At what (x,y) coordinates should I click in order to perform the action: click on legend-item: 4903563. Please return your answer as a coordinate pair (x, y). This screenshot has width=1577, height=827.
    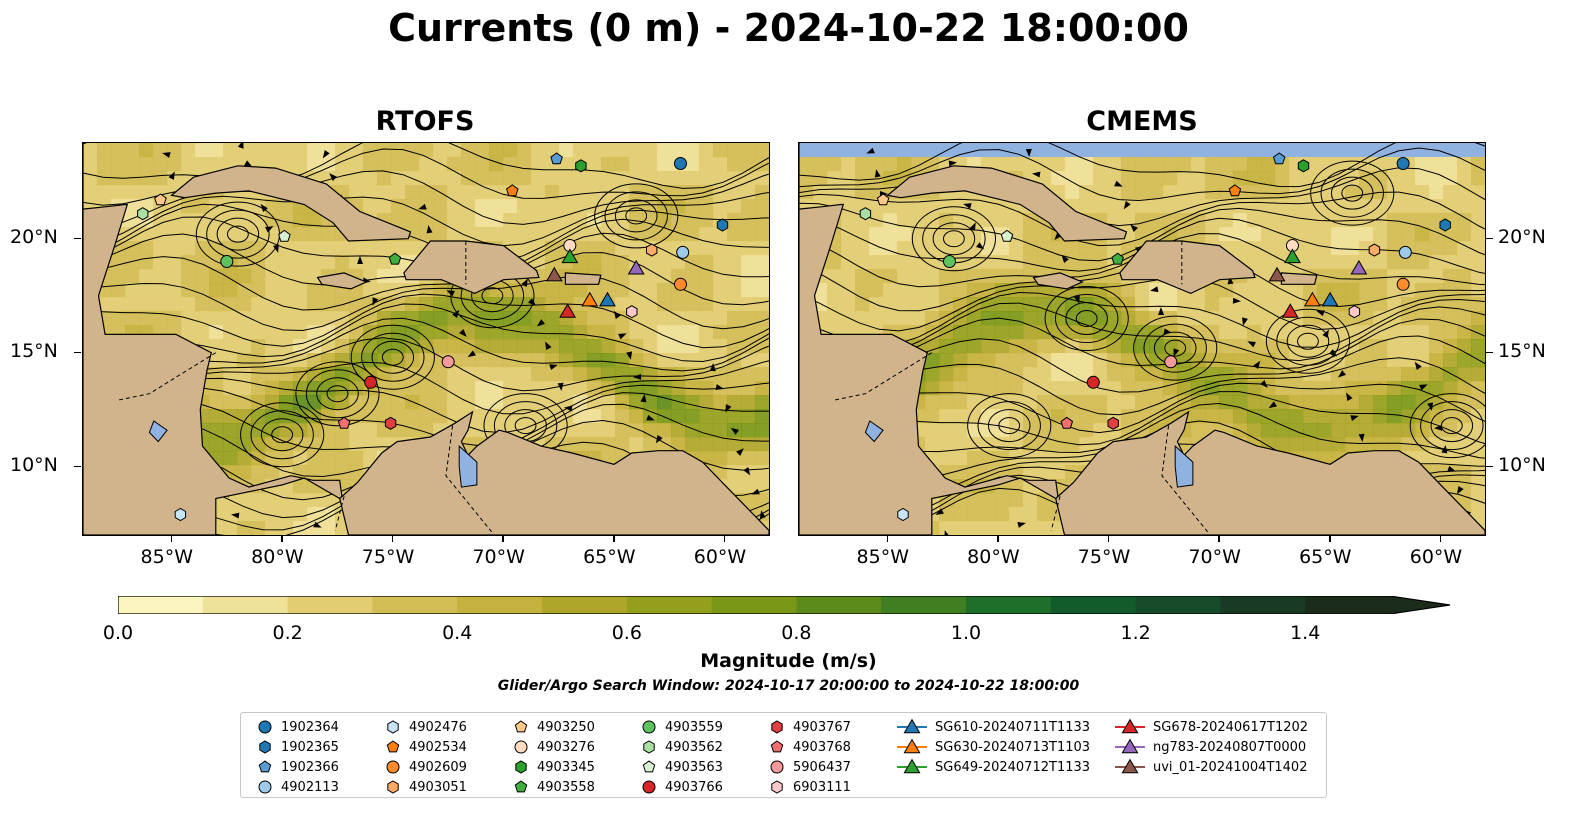
    Looking at the image, I should click on (681, 767).